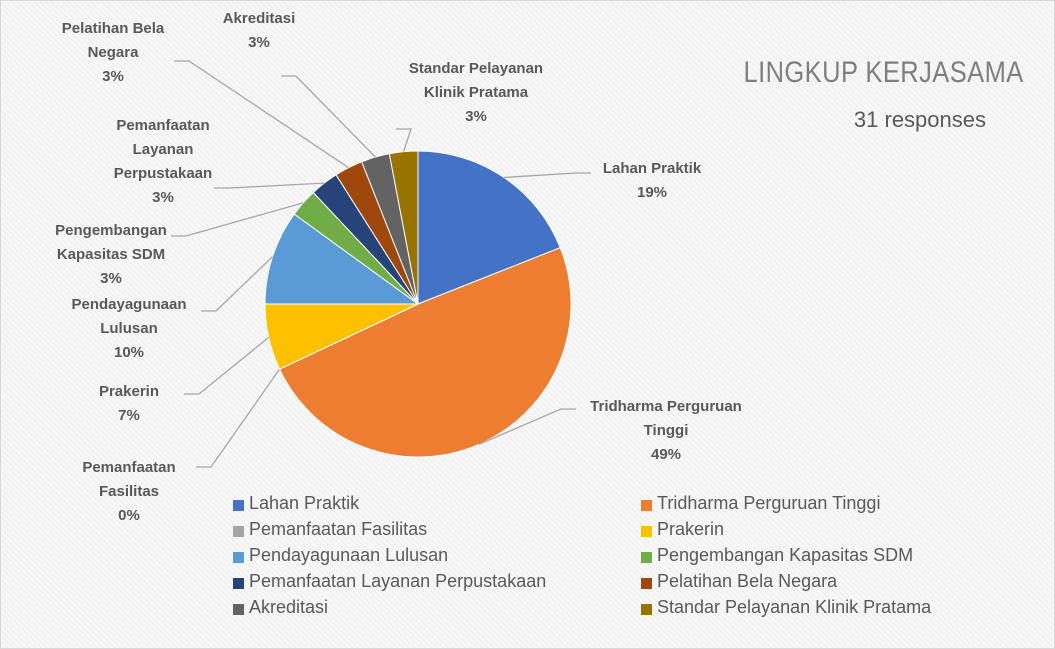  Describe the element at coordinates (476, 80) in the screenshot. I see `label-category: Standar Pelayanan Klinik Pratama` at that location.